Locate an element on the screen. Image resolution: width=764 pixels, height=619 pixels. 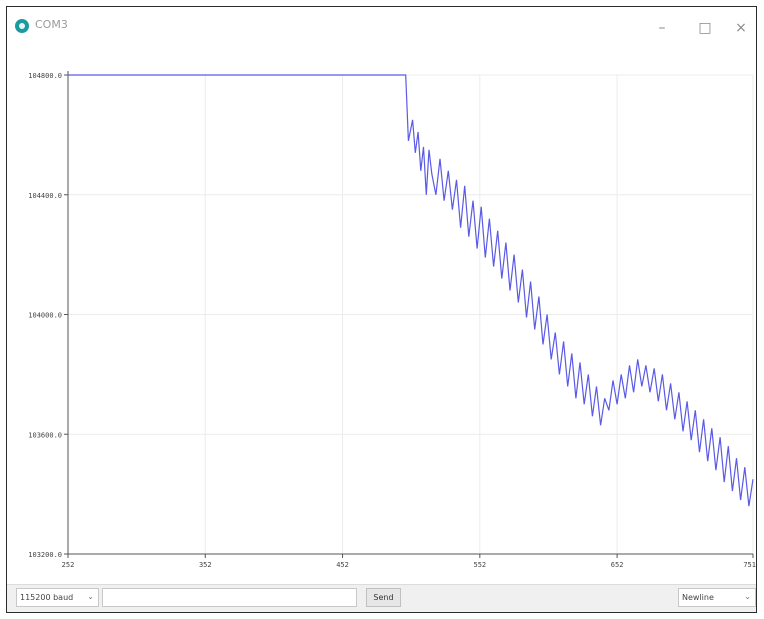
arduino-icon is located at coordinates (22, 26).